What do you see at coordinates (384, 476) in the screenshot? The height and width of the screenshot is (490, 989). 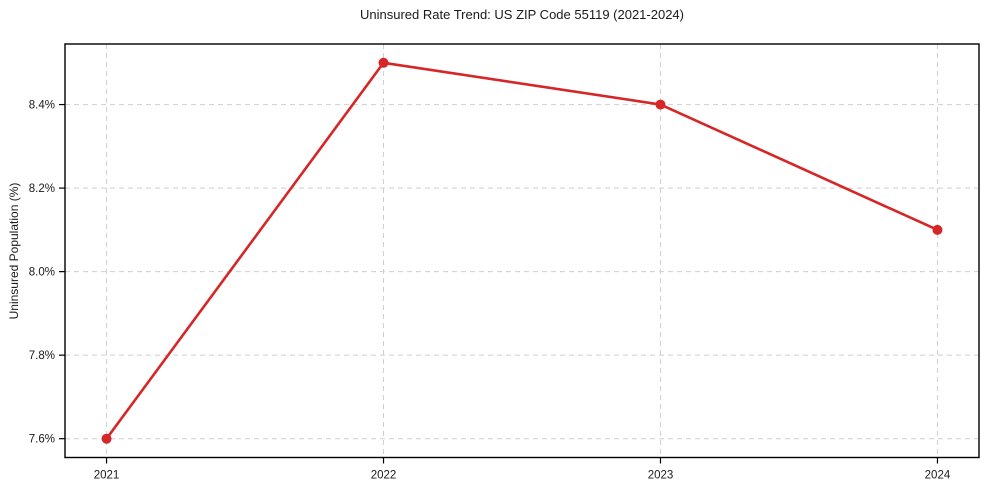 I see `x-tick-label: 2022` at bounding box center [384, 476].